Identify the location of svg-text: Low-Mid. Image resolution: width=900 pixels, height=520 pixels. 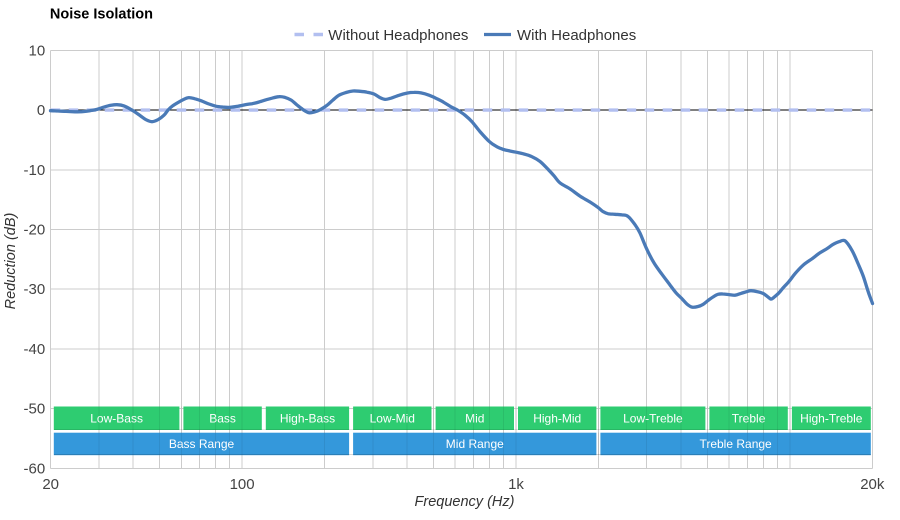
(392, 419).